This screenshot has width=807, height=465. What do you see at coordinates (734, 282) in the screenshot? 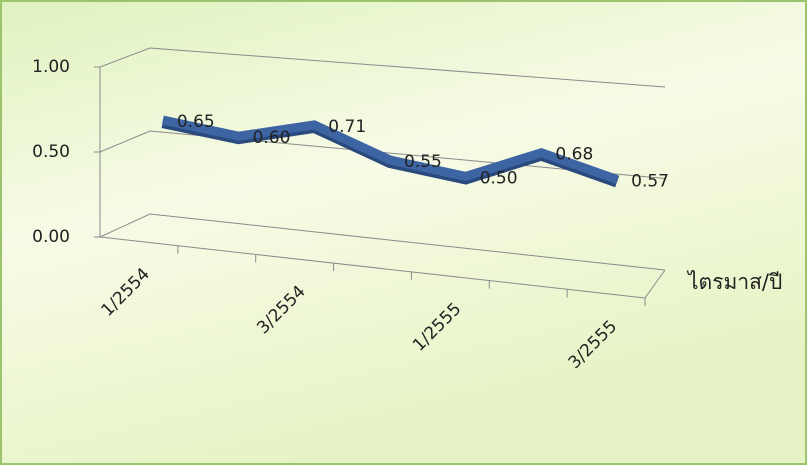
I see `x-axis-title: ไตรมาส/ปี` at bounding box center [734, 282].